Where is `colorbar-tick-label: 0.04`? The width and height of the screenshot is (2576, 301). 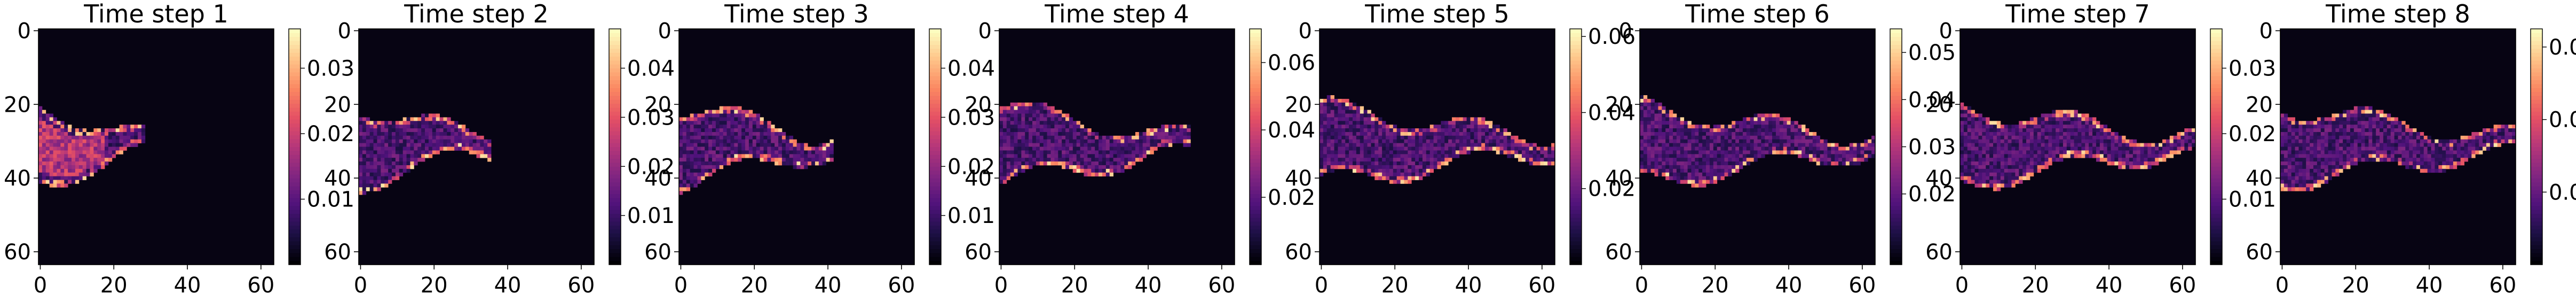
colorbar-tick-label: 0.04 is located at coordinates (1932, 100).